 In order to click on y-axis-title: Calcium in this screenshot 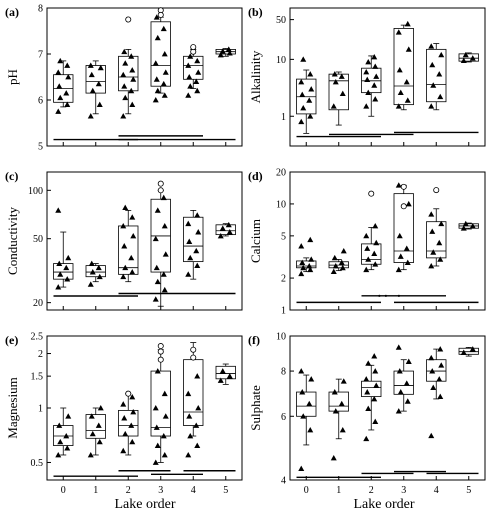, I will do `click(255, 241)`.